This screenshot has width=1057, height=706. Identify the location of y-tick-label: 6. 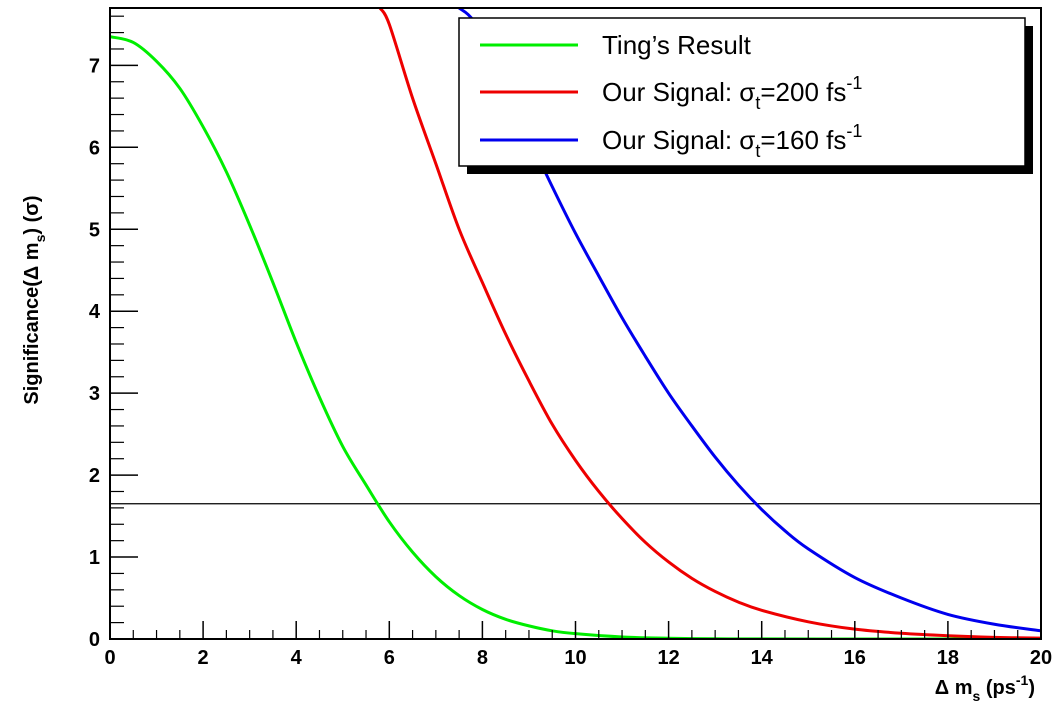
(94, 148).